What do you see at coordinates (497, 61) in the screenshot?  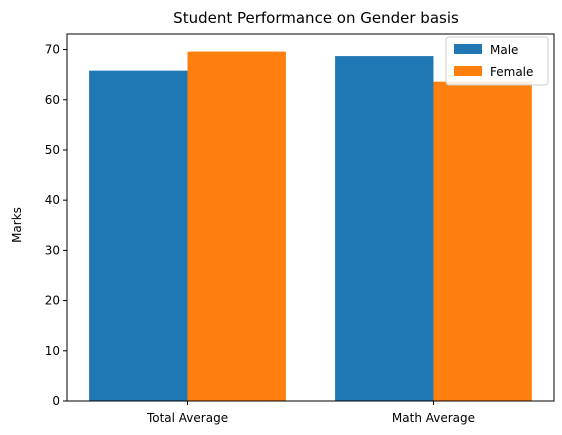 I see `legend: Male Female` at bounding box center [497, 61].